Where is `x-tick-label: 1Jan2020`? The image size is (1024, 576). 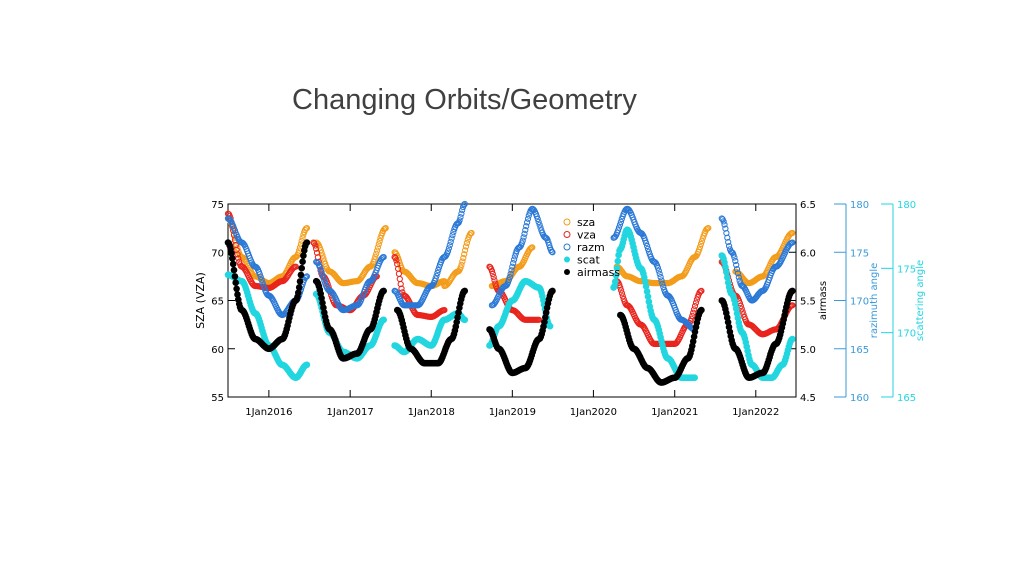
x-tick-label: 1Jan2020 is located at coordinates (593, 412).